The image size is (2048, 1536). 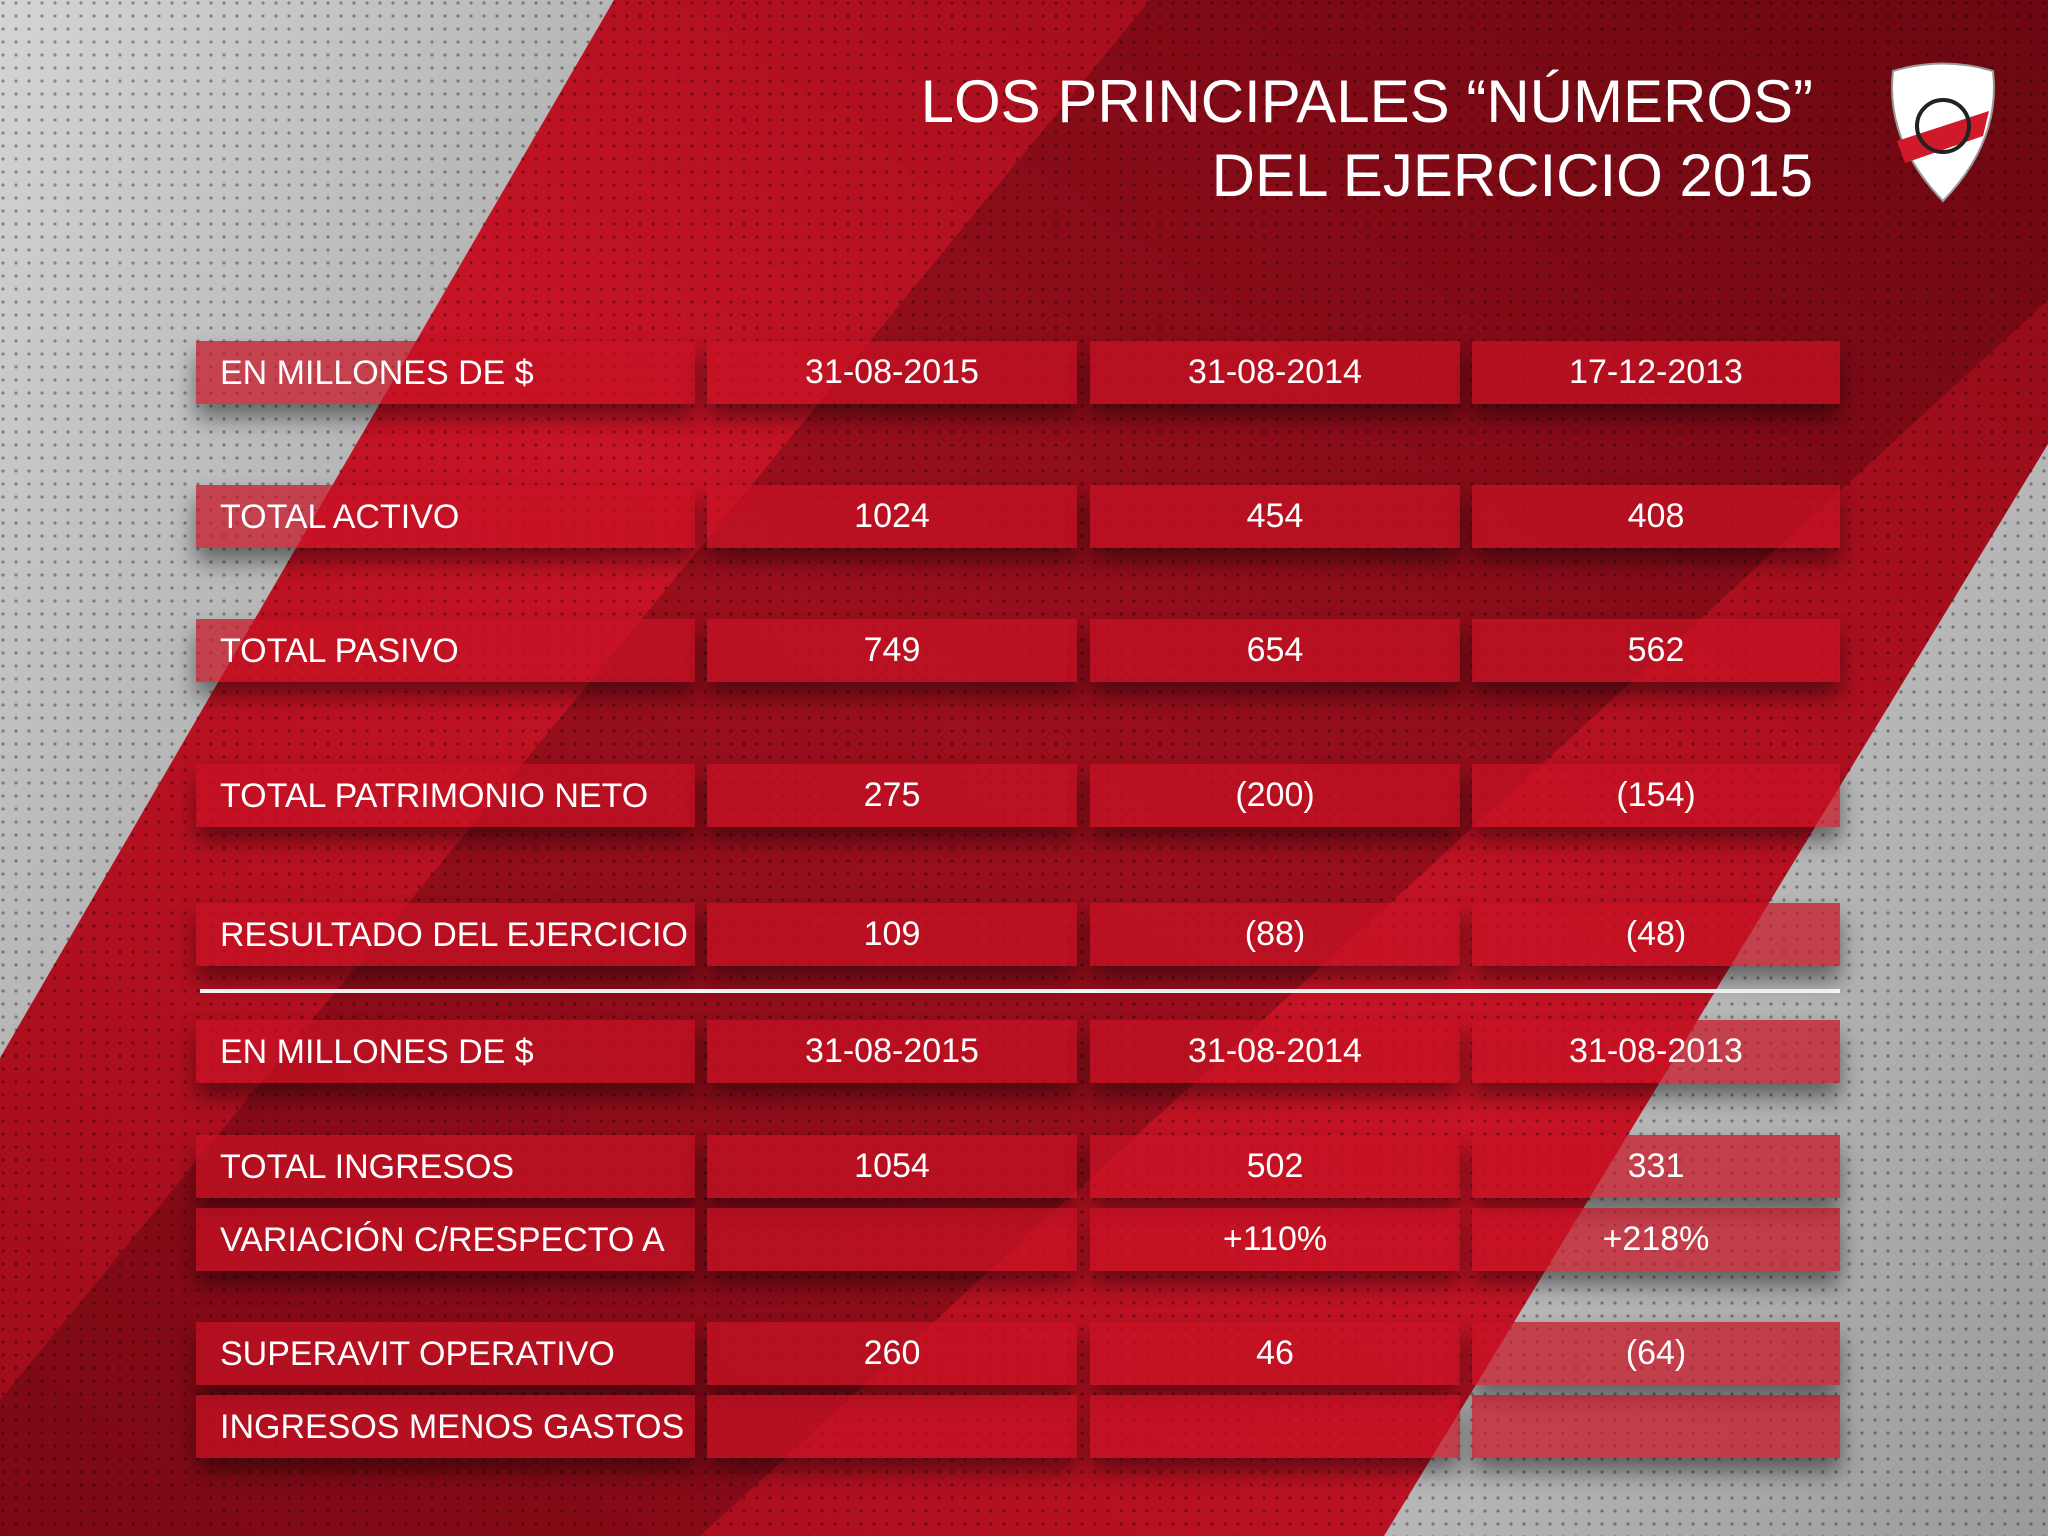 I want to click on value-cell: 562, so click(x=1656, y=650).